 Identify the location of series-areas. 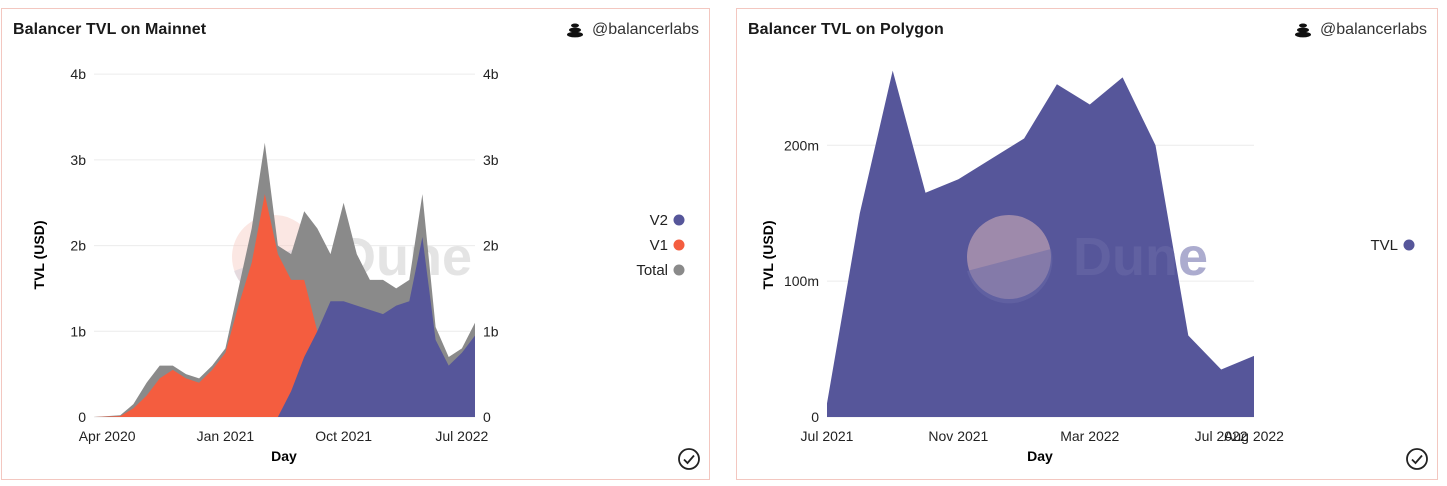
(284, 279).